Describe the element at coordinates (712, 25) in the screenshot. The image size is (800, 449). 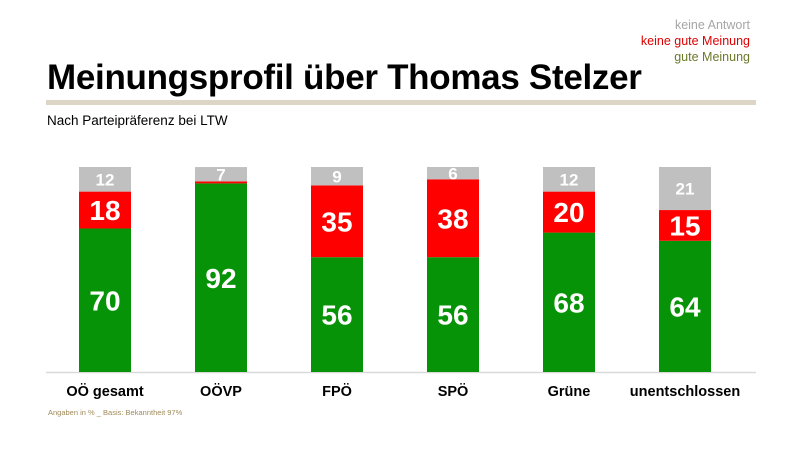
I see `legend-item-keine-antwort: keine Antwort` at that location.